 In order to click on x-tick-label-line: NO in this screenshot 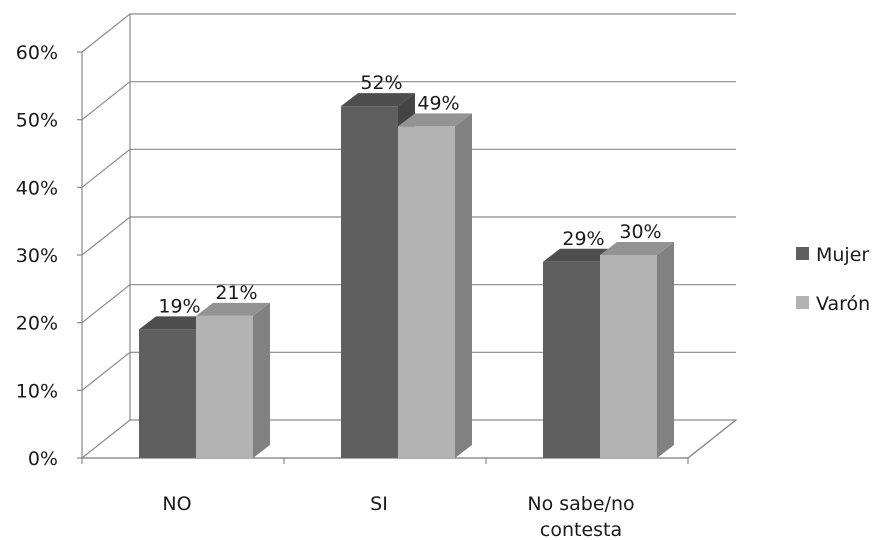, I will do `click(176, 504)`.